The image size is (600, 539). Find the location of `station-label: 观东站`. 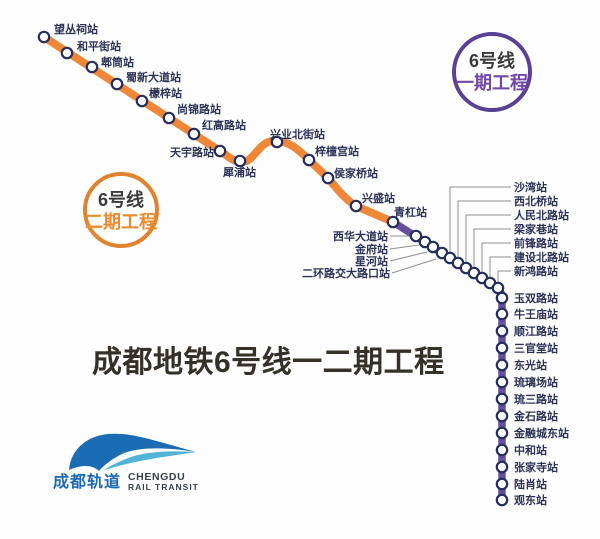

station-label: 观东站 is located at coordinates (530, 500).